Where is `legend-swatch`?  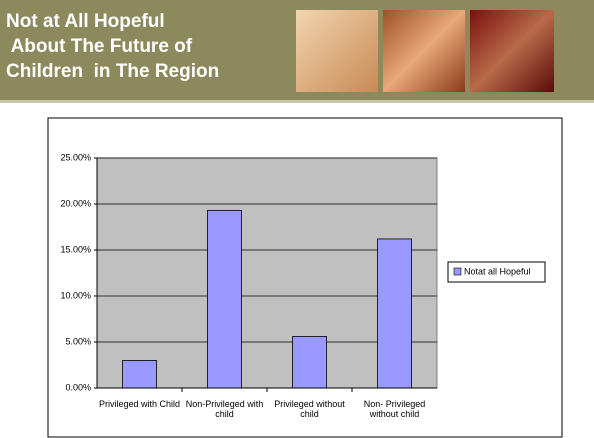 legend-swatch is located at coordinates (457, 271).